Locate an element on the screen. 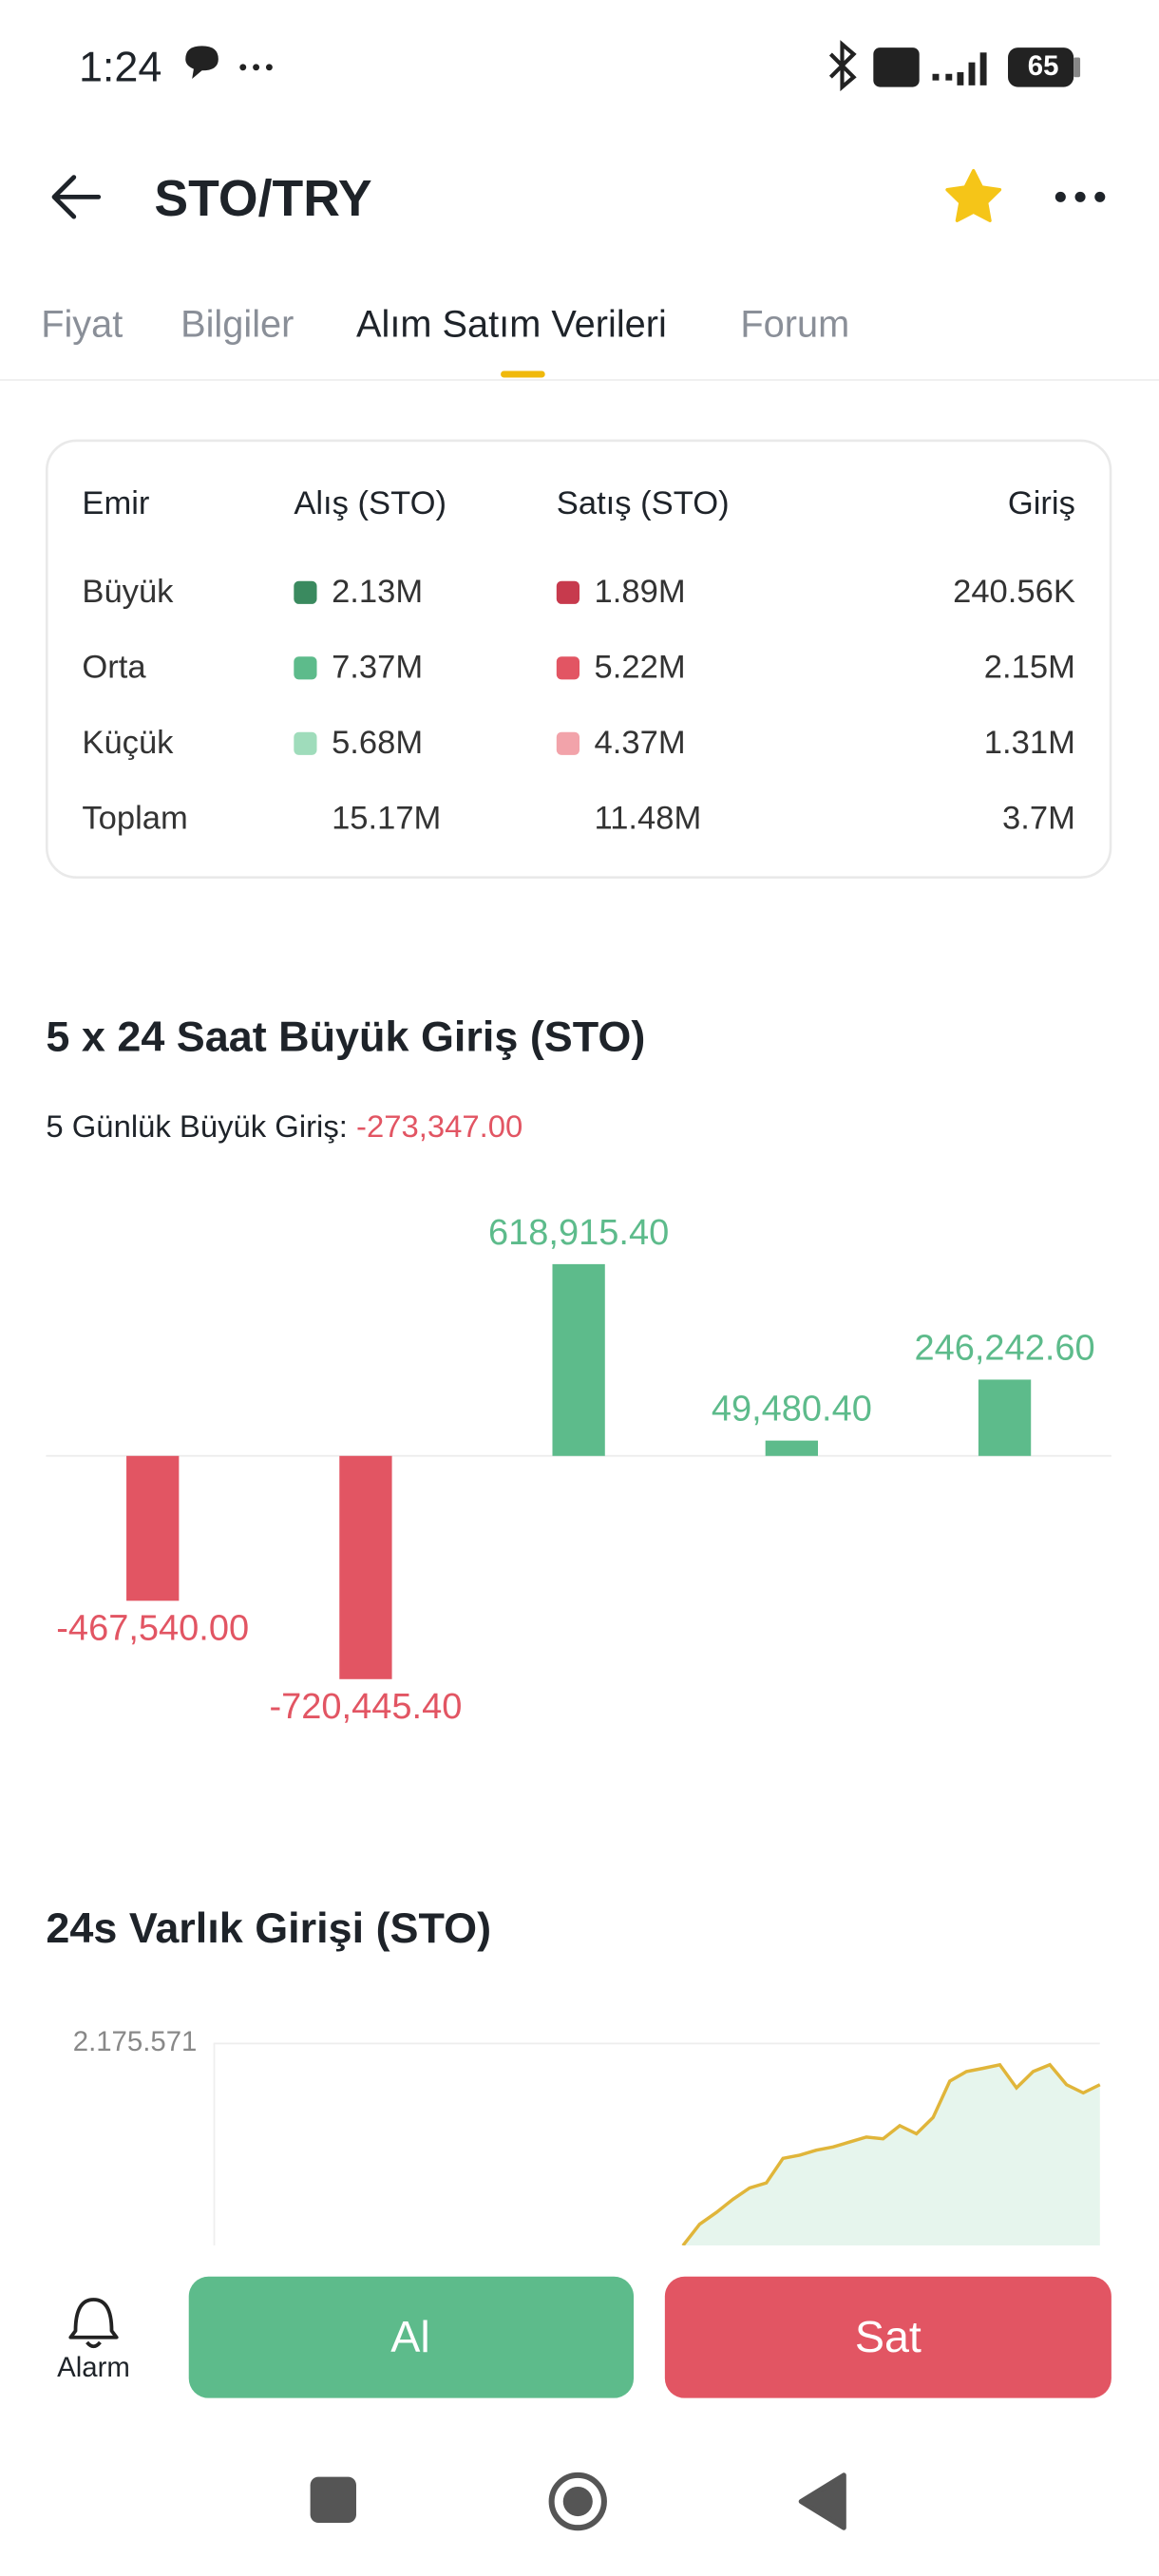  more-button is located at coordinates (1080, 196).